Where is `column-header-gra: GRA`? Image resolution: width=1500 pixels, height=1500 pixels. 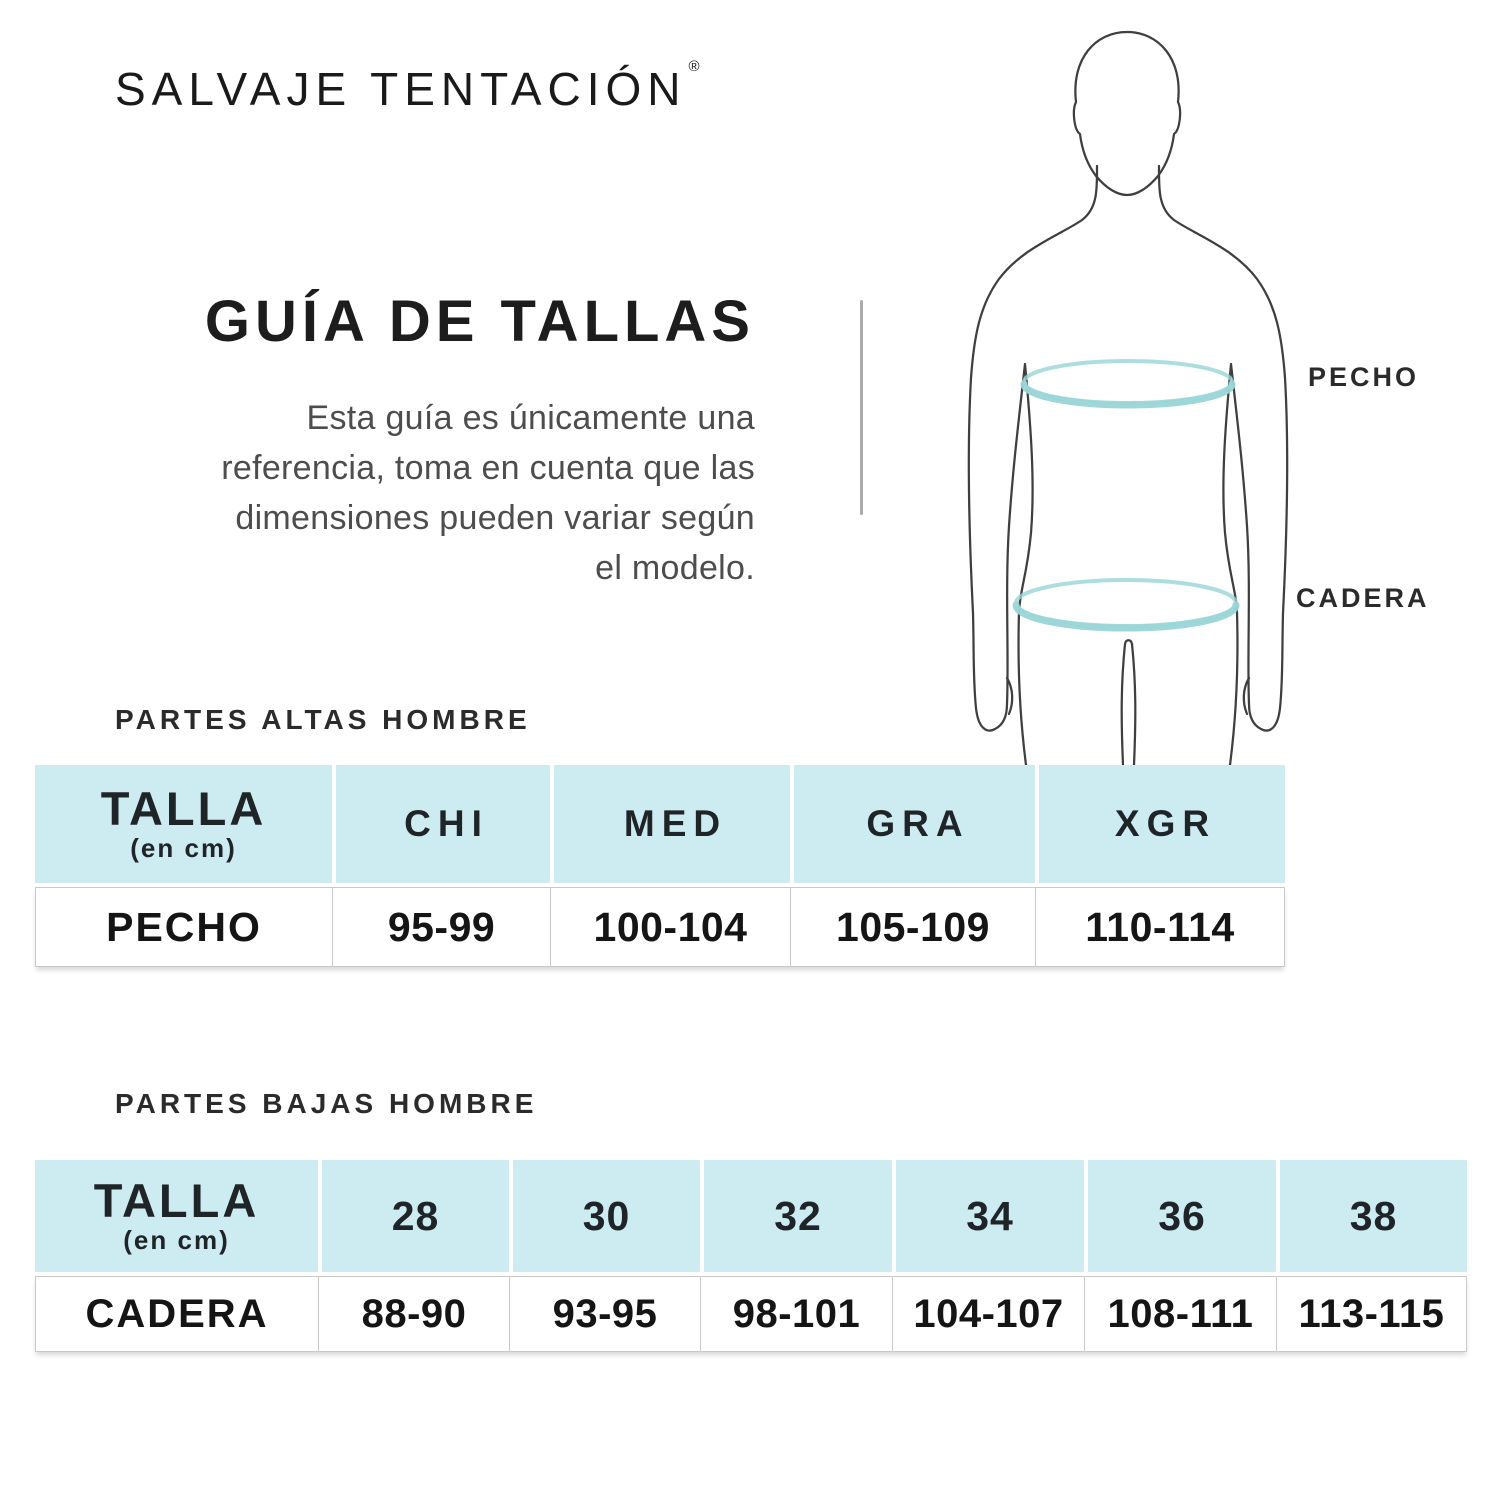 column-header-gra: GRA is located at coordinates (912, 824).